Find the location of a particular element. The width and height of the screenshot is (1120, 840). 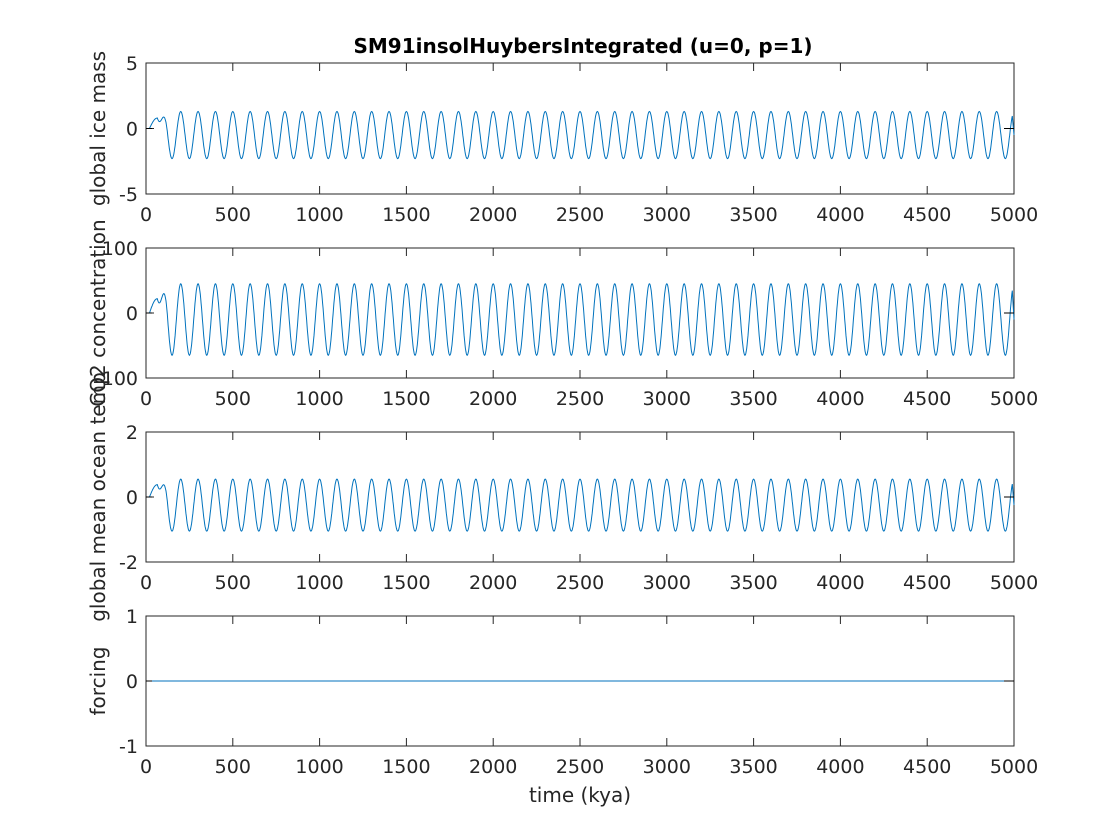

figure-title: SM91insolHuybersIntegrated (u=0, p=1) is located at coordinates (582, 46).